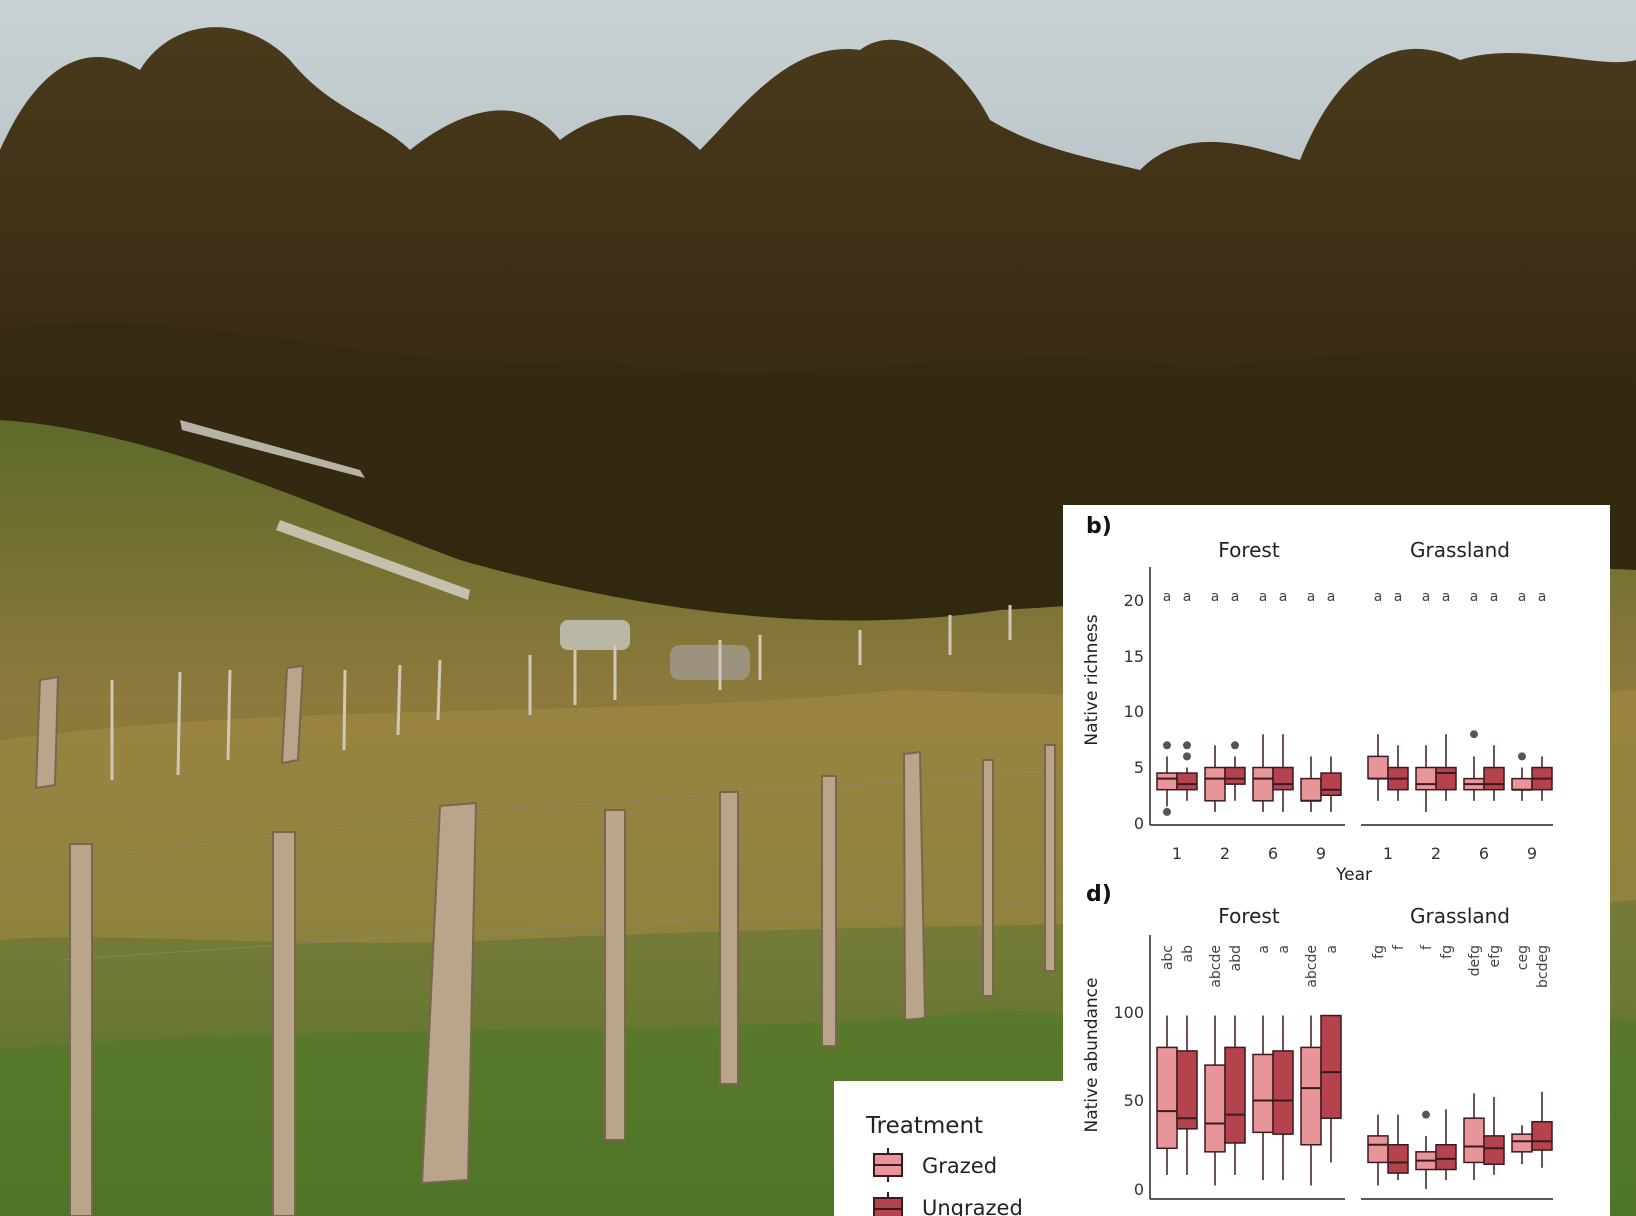  What do you see at coordinates (972, 1206) in the screenshot?
I see `legend-item-ungrazed: Ungrazed` at bounding box center [972, 1206].